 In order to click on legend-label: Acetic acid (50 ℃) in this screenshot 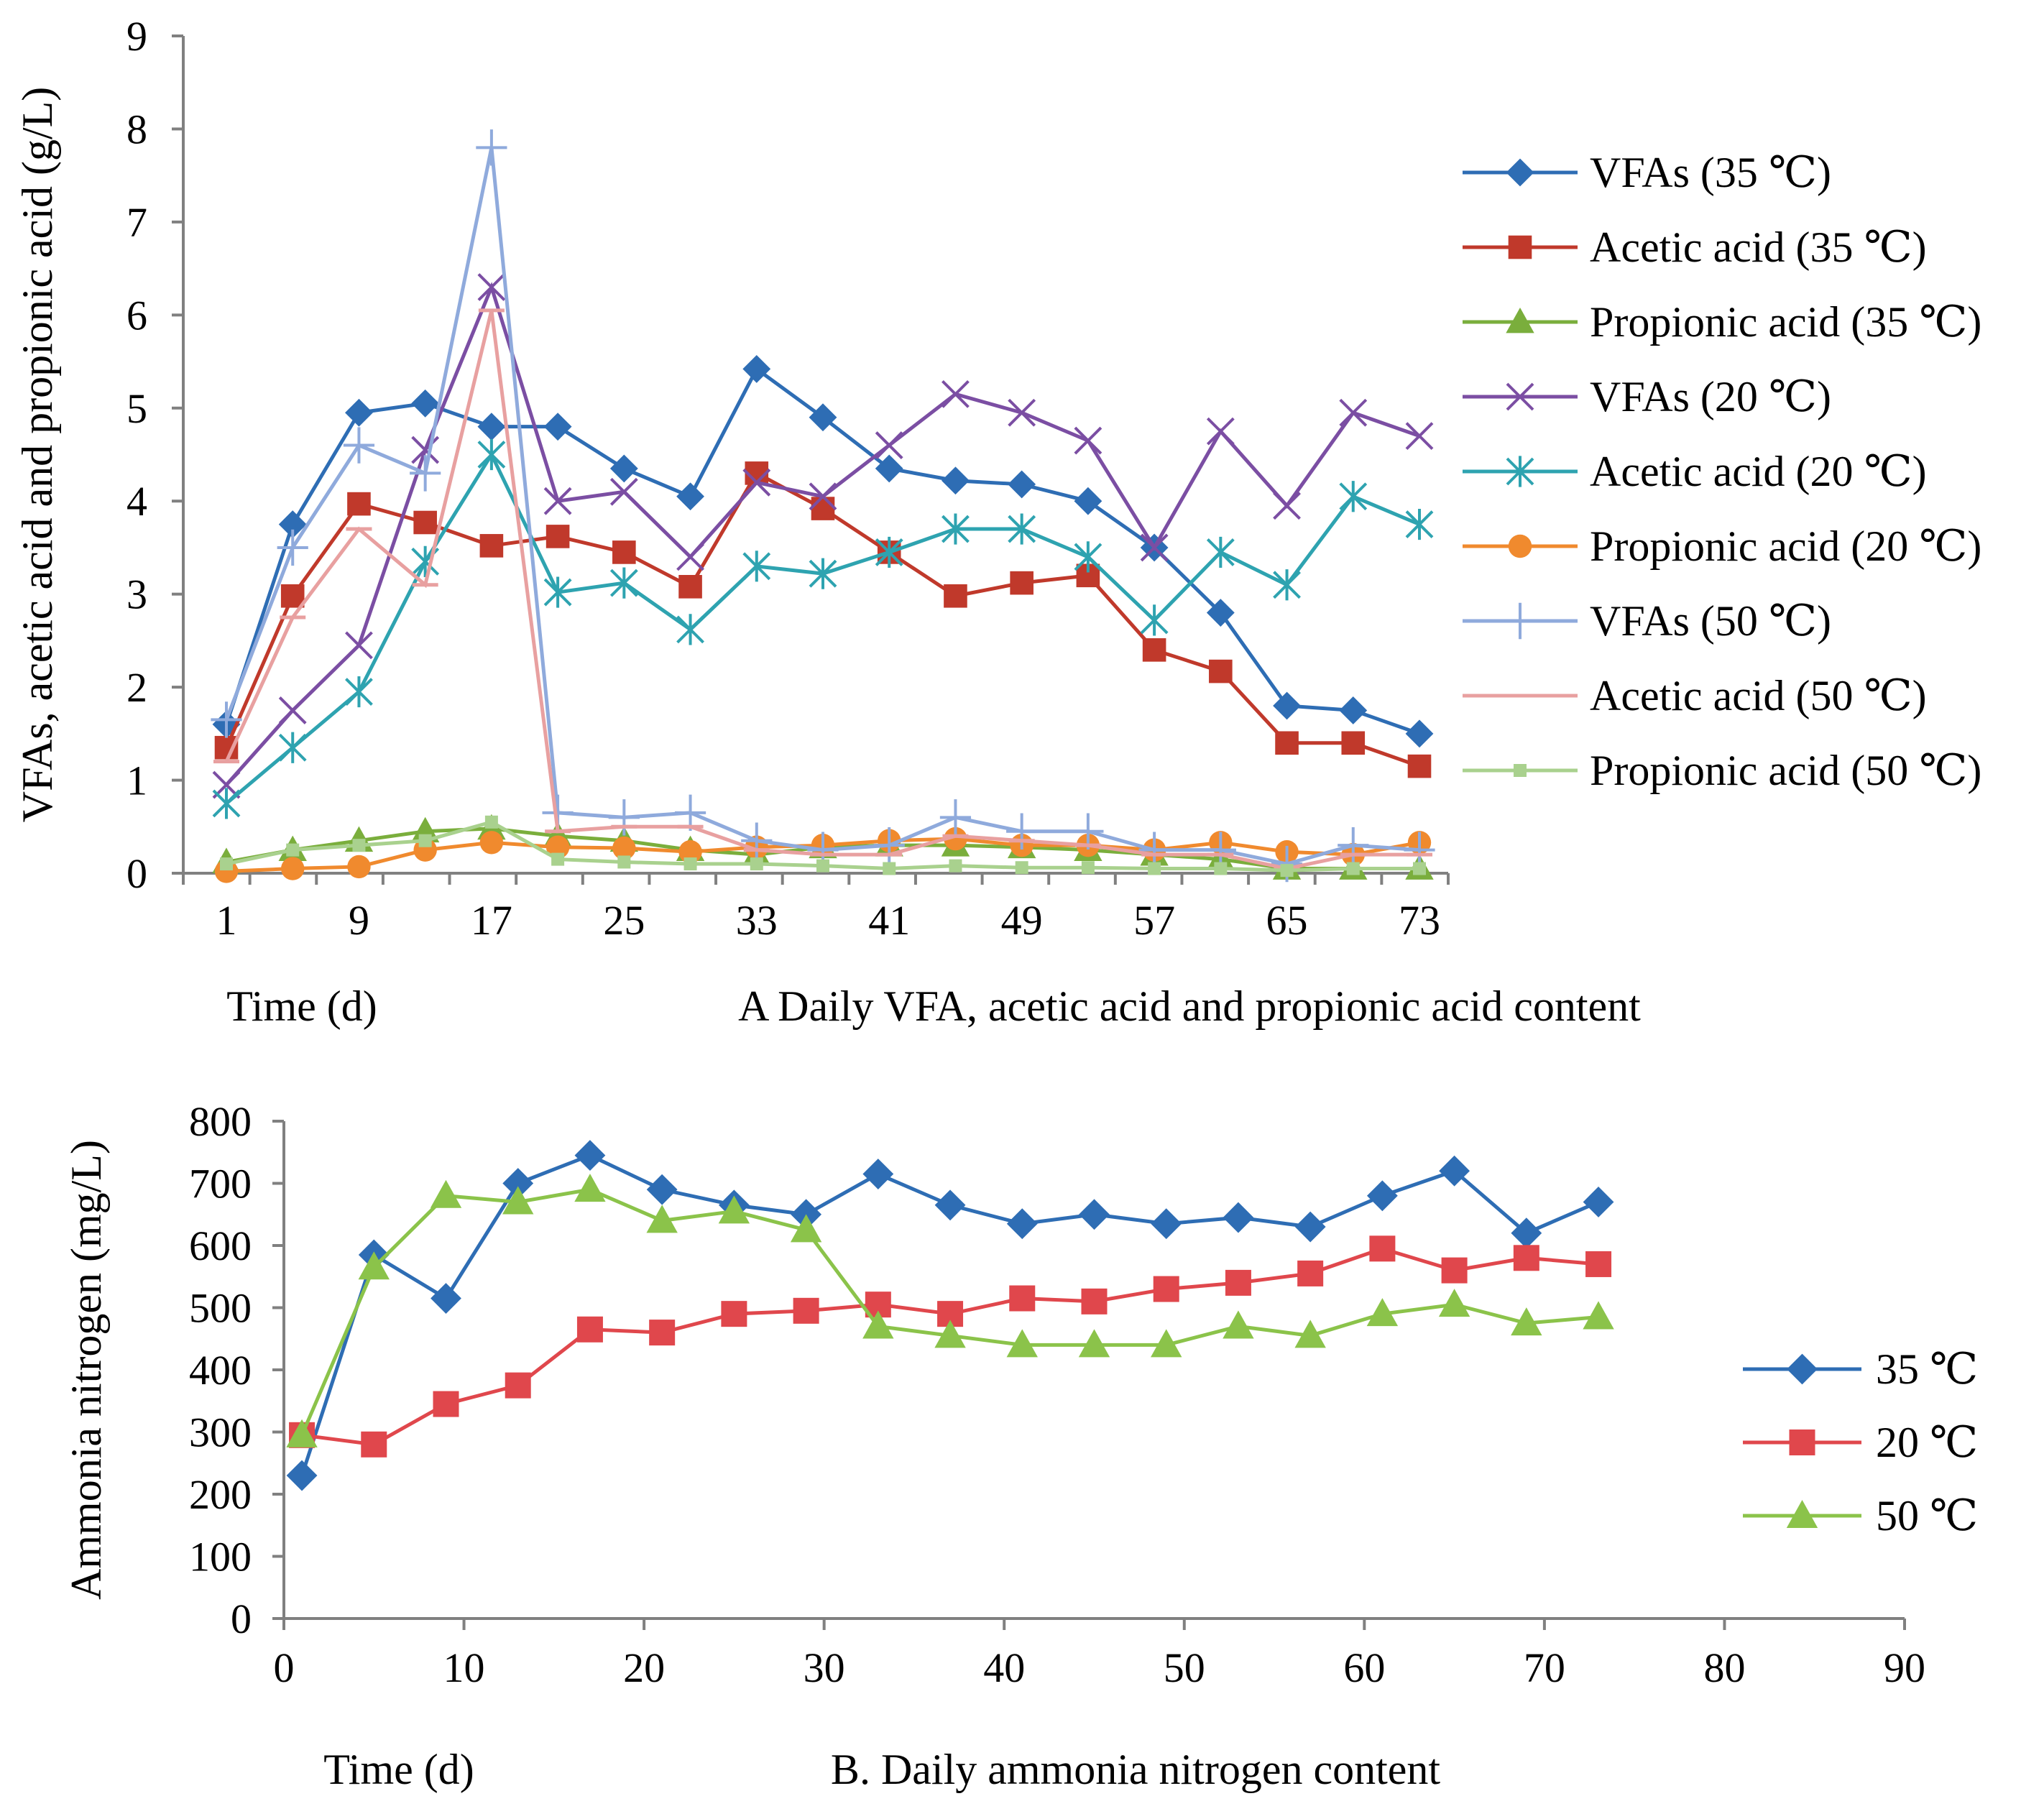, I will do `click(1758, 695)`.